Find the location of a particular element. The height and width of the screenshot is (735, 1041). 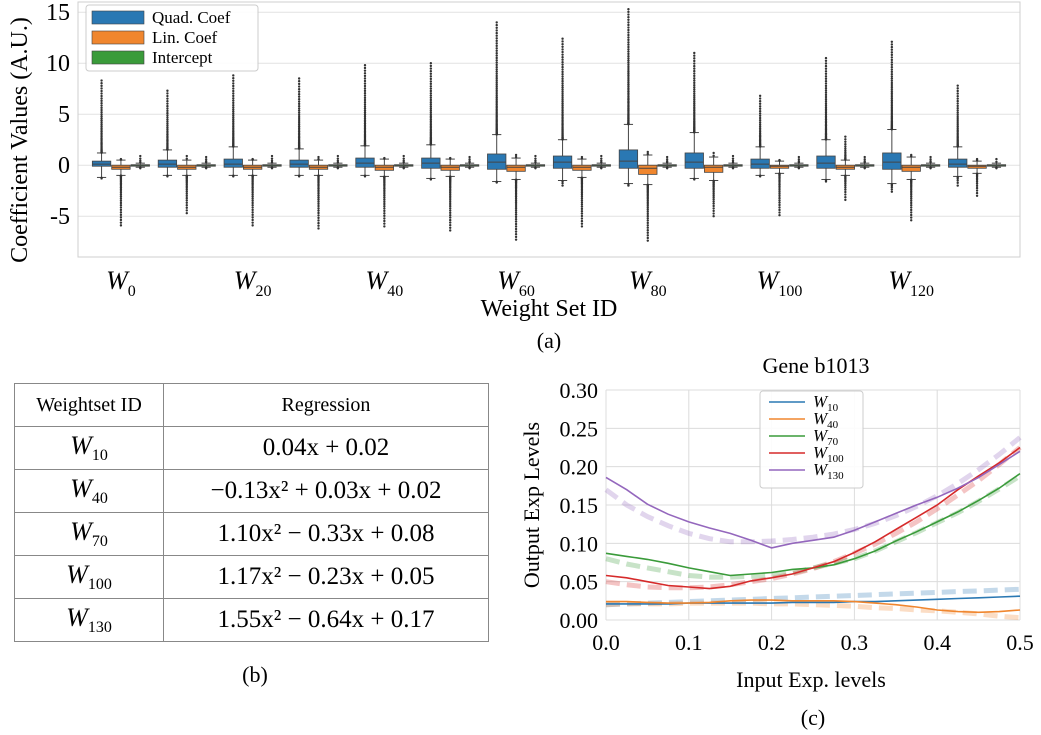

table-row: W40 −0.13x² + 0.03x + 0.02 is located at coordinates (251, 491).